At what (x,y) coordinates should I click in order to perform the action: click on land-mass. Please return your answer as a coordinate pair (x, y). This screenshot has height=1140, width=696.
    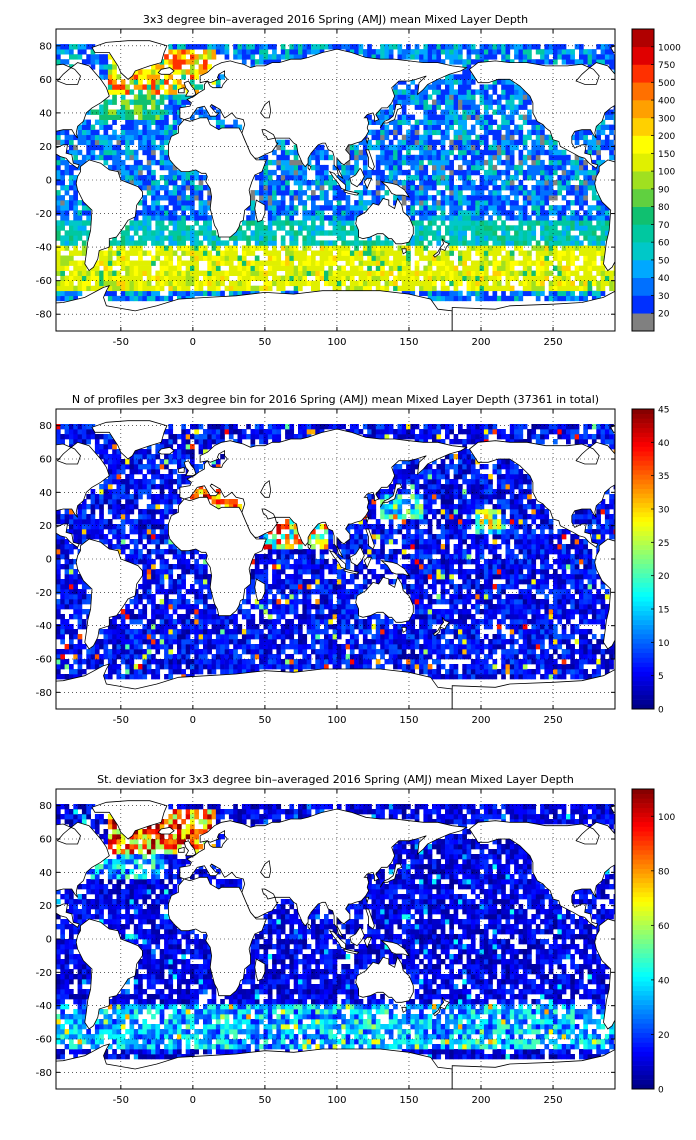
    Looking at the image, I should click on (109, 215).